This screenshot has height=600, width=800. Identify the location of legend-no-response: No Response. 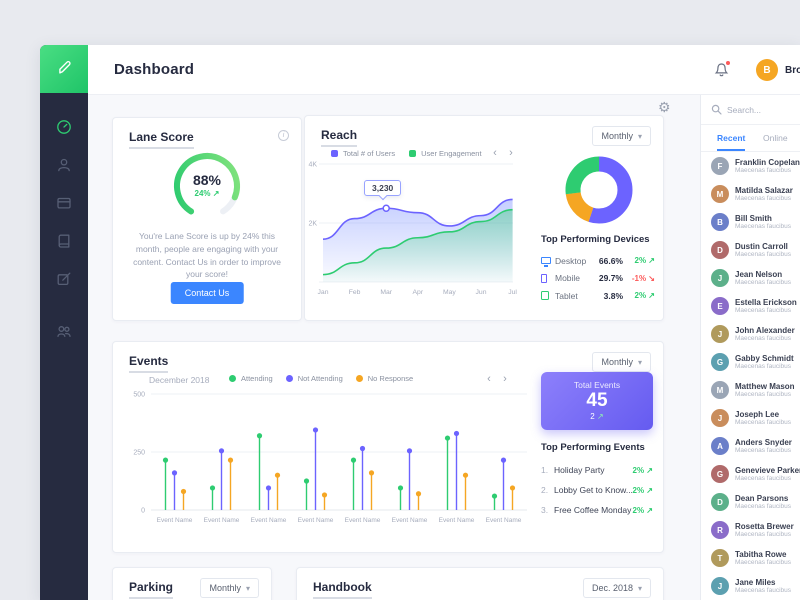
(384, 378).